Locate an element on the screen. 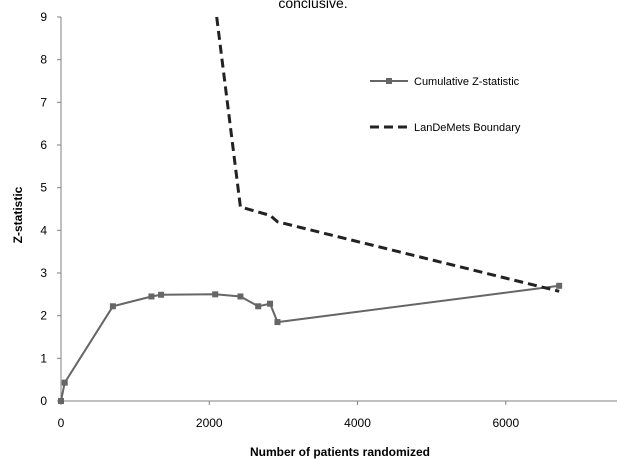  x-tick-label: 0 is located at coordinates (61, 423).